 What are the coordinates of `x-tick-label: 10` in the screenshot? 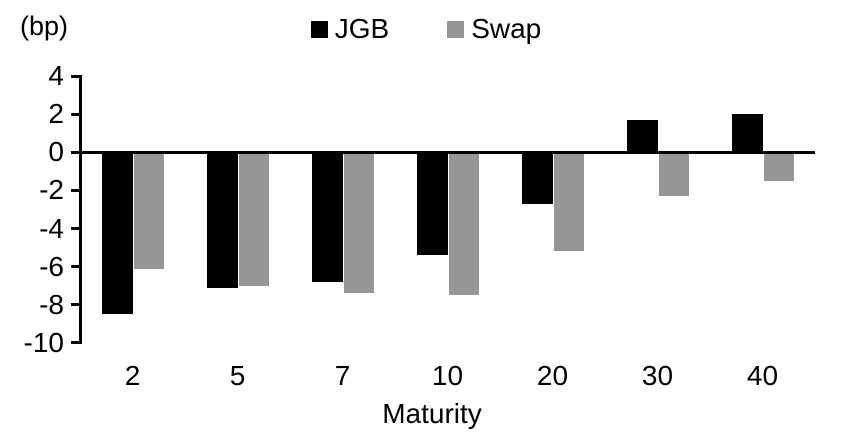 It's located at (447, 375).